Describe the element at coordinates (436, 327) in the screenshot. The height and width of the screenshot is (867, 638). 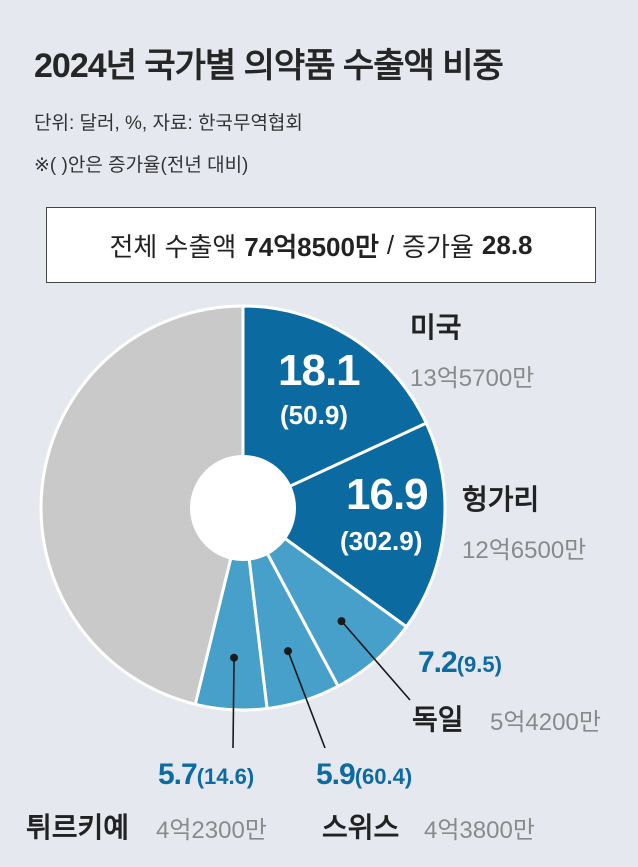
I see `country-label-usa: 미국` at that location.